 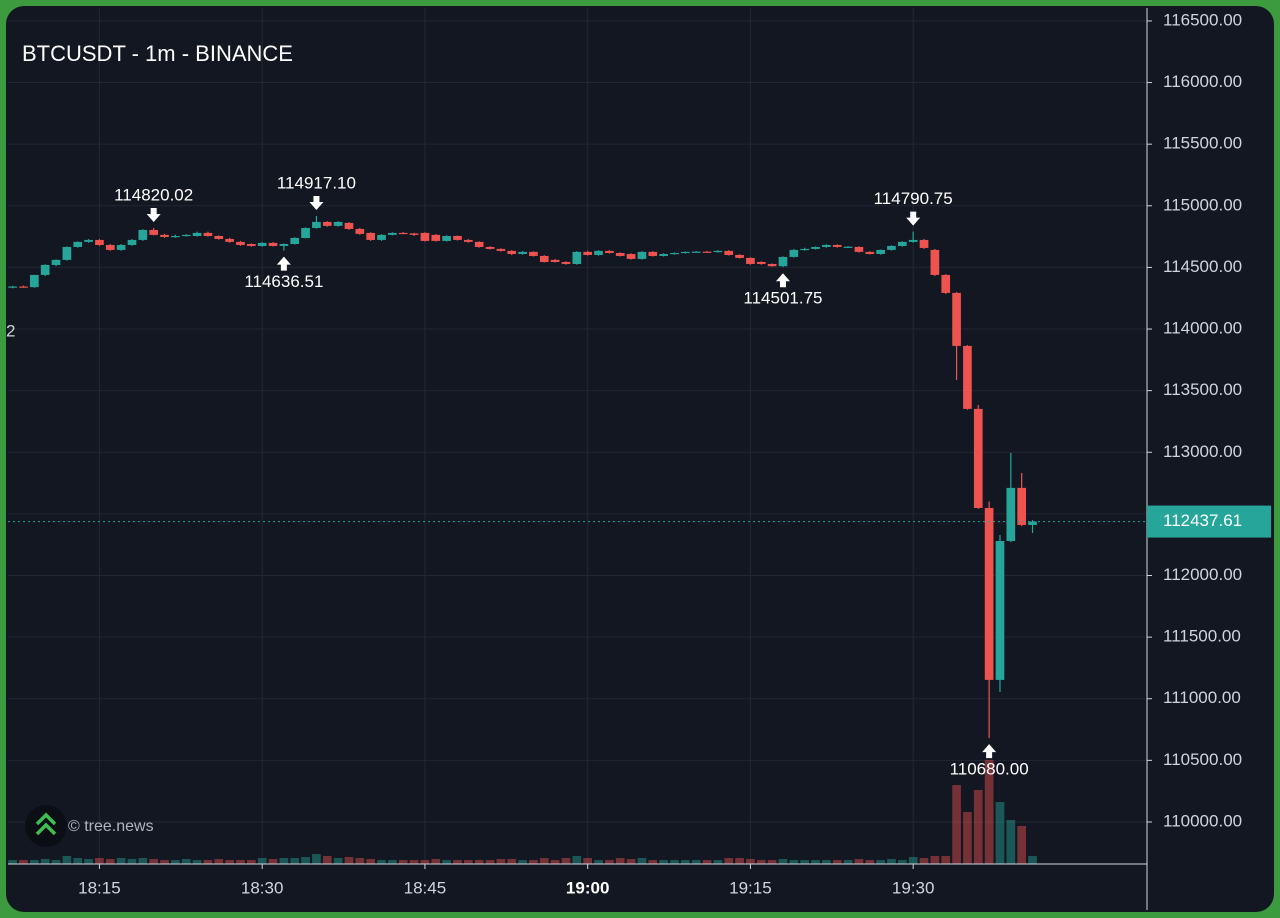 What do you see at coordinates (1202, 451) in the screenshot?
I see `y-tick-label: 113000.00` at bounding box center [1202, 451].